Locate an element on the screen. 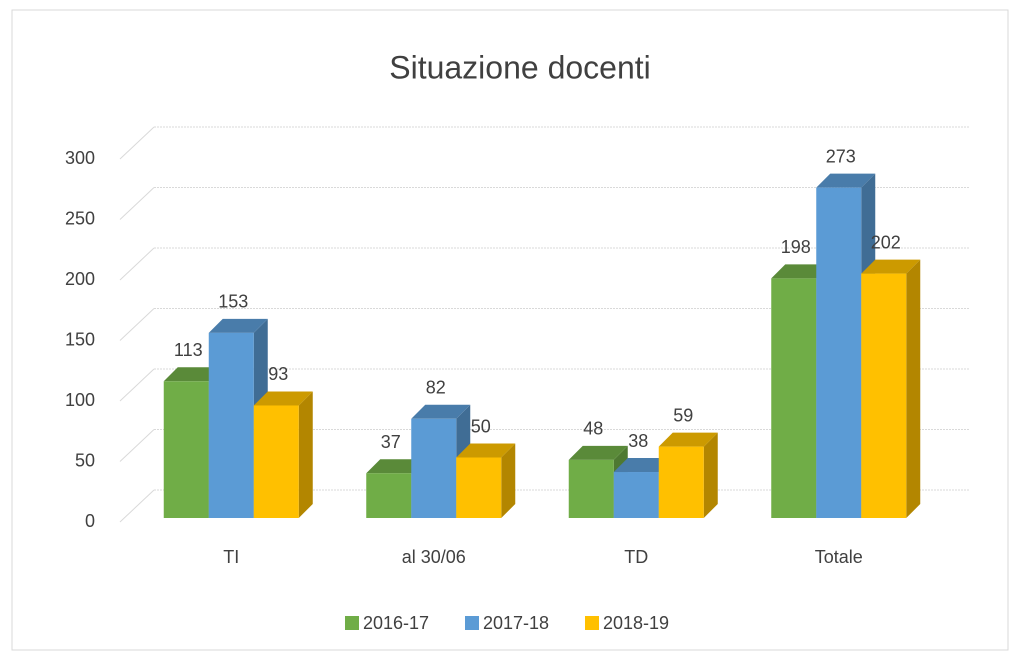 This screenshot has width=1019, height=661. data-label: 59 is located at coordinates (683, 415).